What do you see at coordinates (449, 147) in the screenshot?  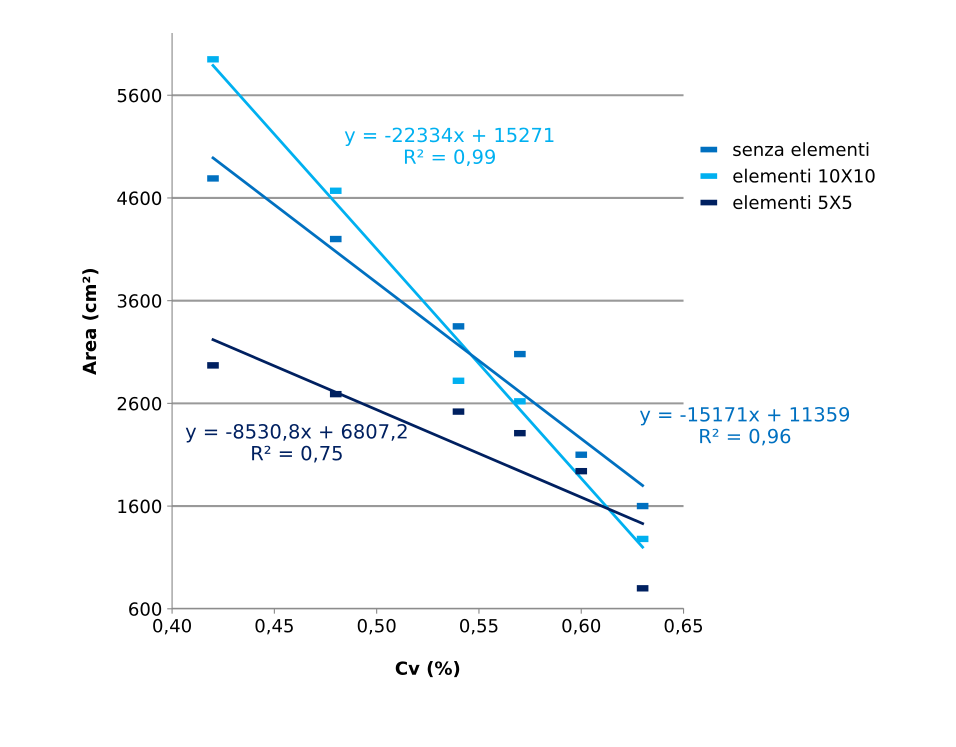 I see `annotation: y = -22334x + 15271 R² = 0,99` at bounding box center [449, 147].